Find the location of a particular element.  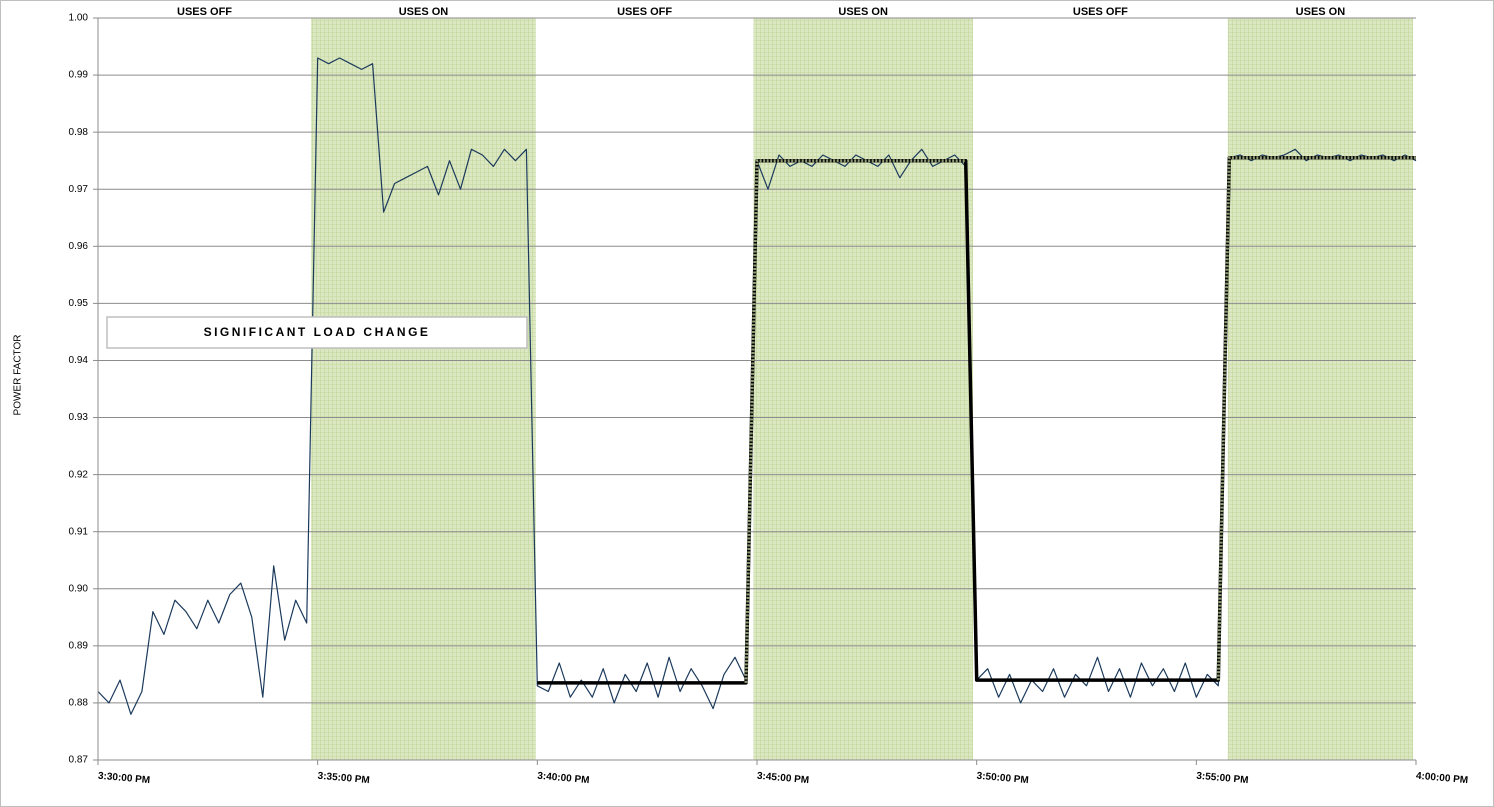

y-tick-label: 0.90 is located at coordinates (79, 588).